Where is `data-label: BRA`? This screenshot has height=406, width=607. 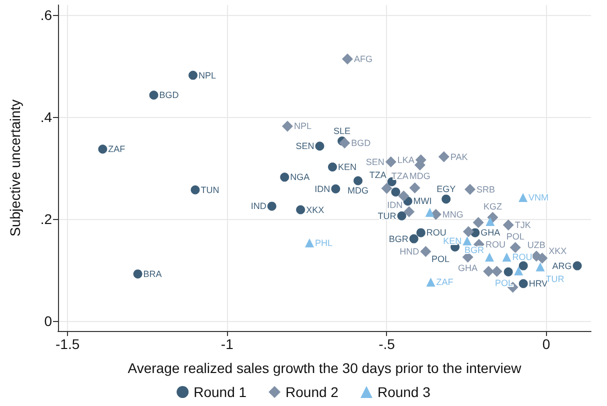
data-label: BRA is located at coordinates (152, 273).